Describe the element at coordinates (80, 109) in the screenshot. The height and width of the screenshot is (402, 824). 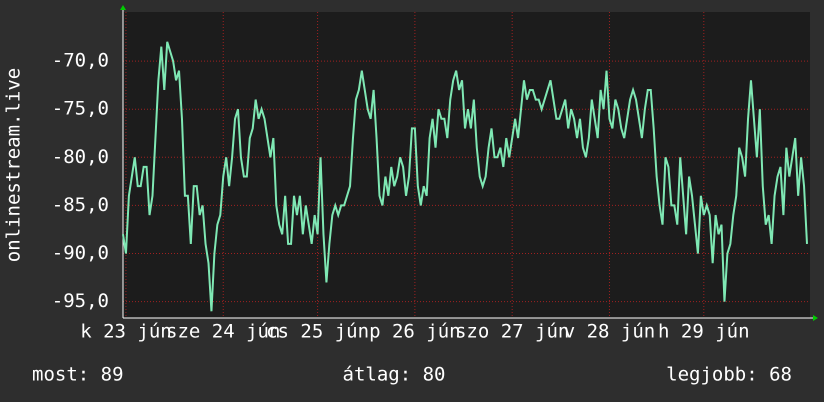
I see `y-tick-label: -75,0` at that location.